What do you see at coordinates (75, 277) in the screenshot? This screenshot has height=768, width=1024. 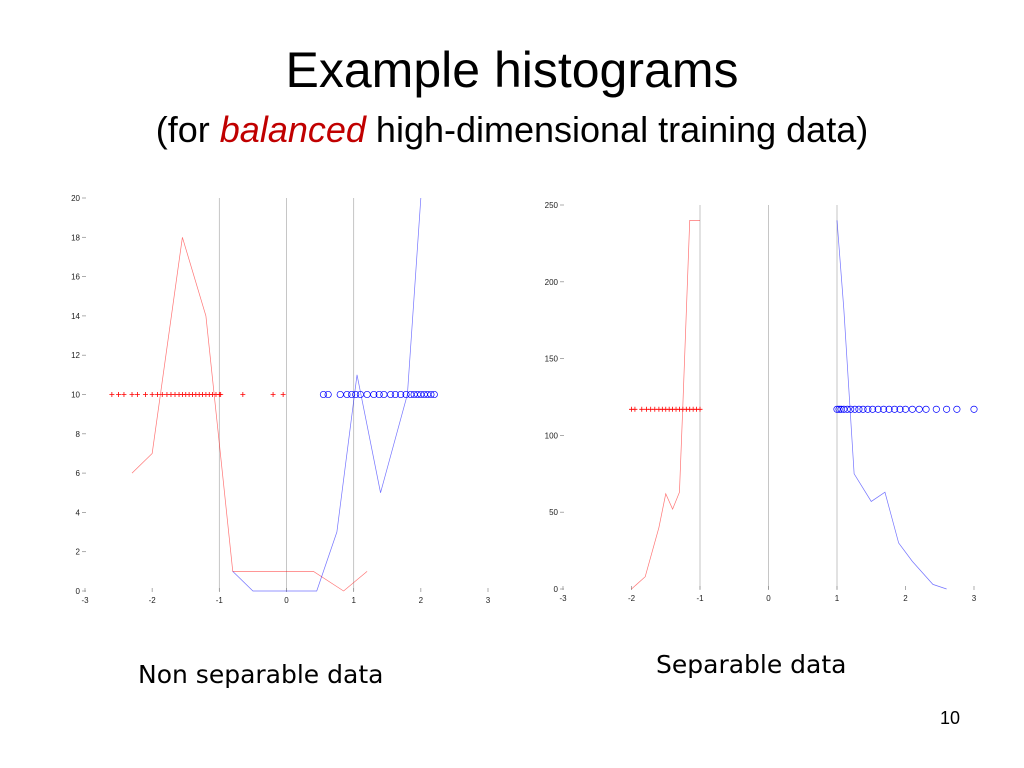 I see `chart0-y-tick-label: 16` at bounding box center [75, 277].